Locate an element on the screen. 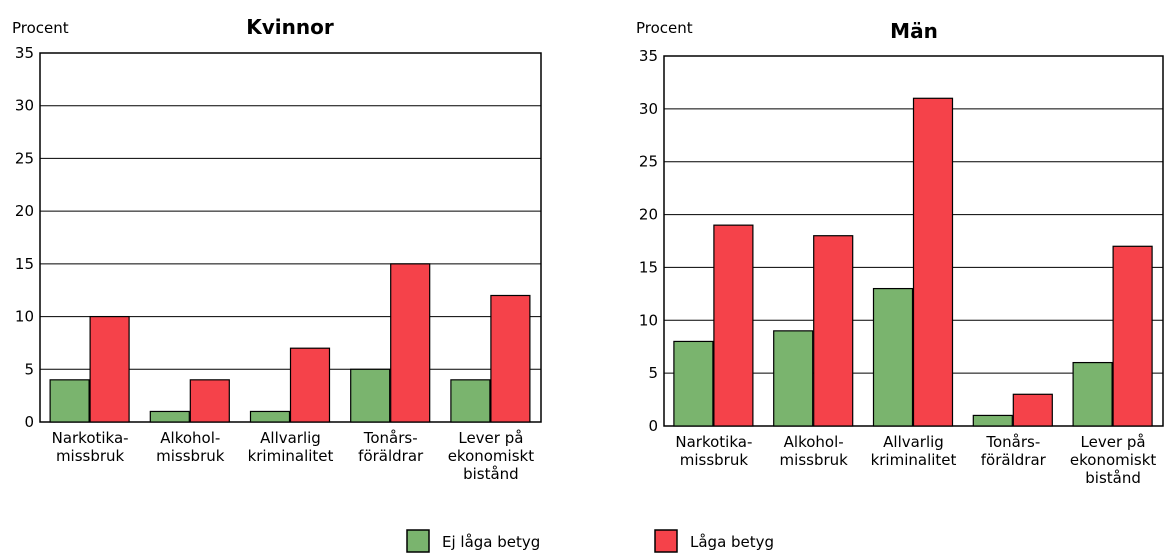  legend-label: Låga betyg is located at coordinates (732, 542).